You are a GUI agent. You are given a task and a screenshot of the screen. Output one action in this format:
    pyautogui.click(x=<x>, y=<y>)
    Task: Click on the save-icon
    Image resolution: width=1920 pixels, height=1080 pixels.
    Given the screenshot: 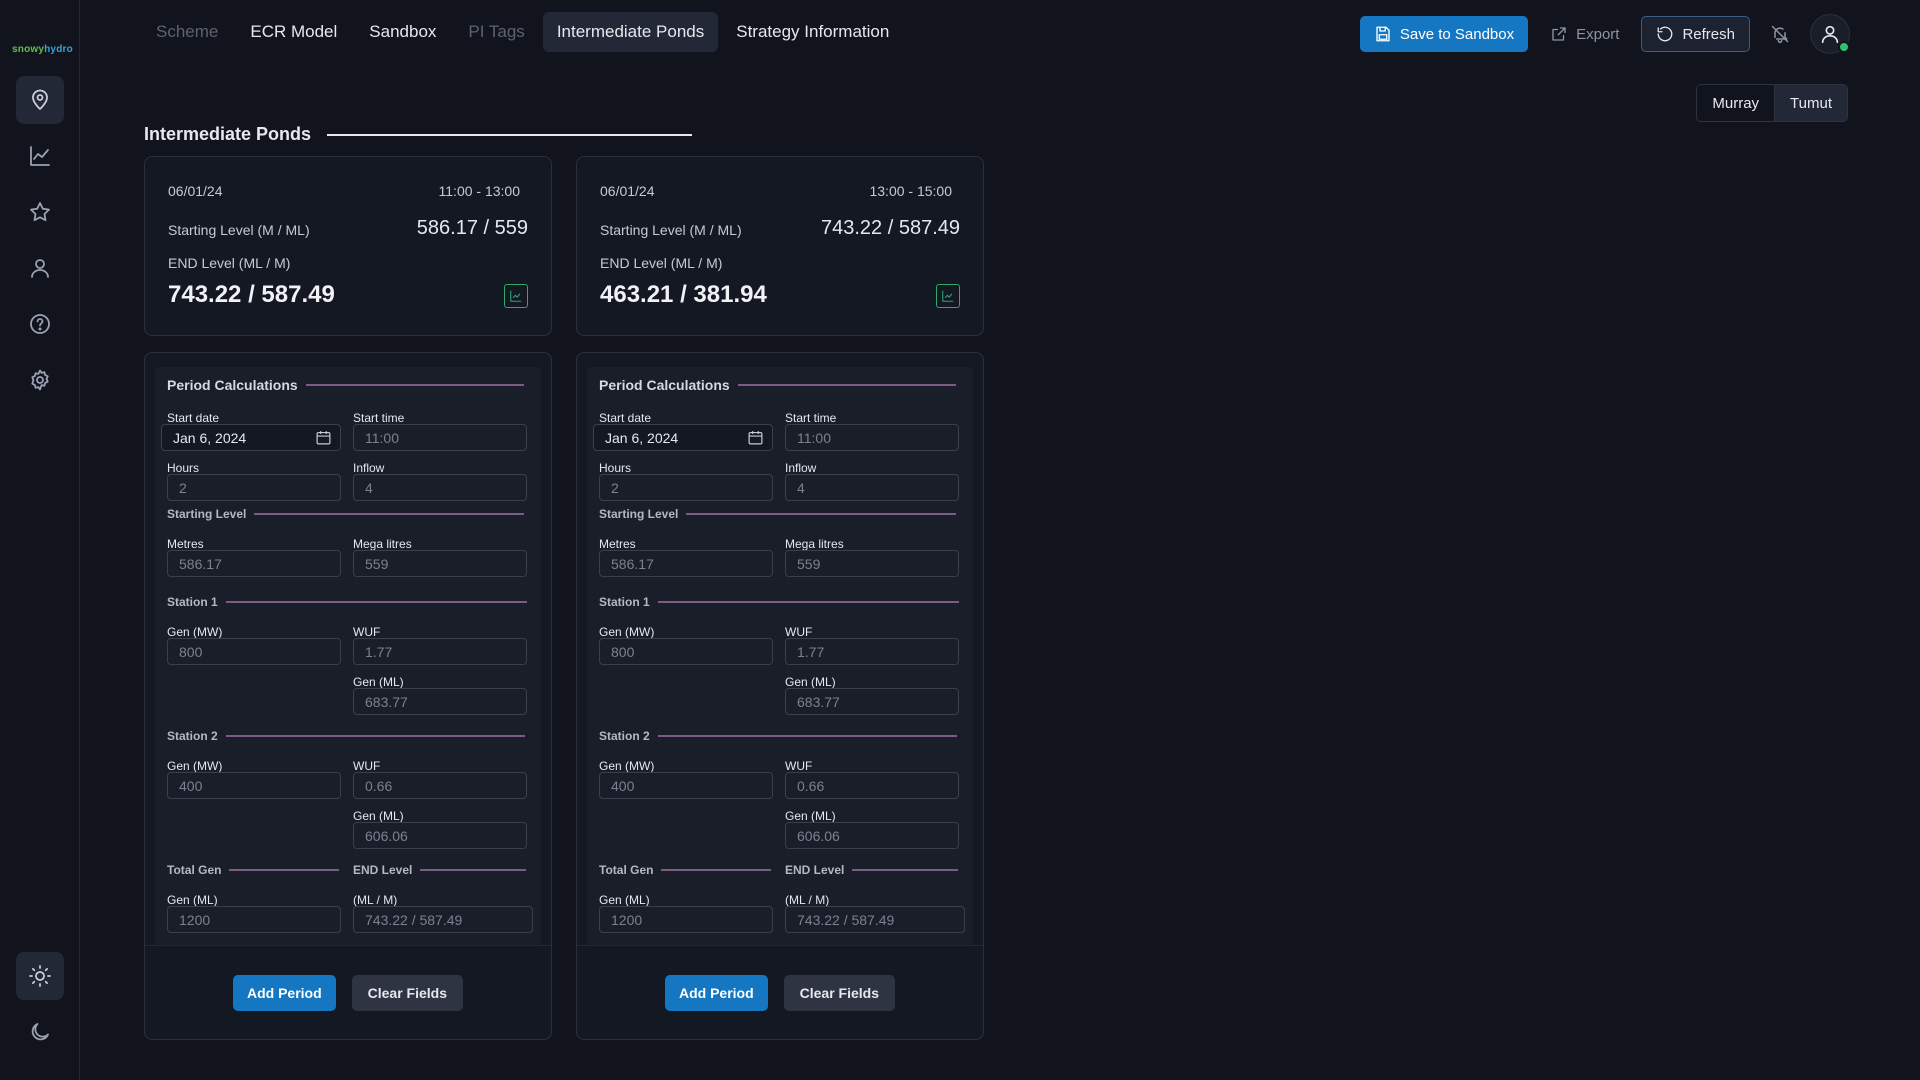 What is the action you would take?
    pyautogui.click(x=1383, y=34)
    